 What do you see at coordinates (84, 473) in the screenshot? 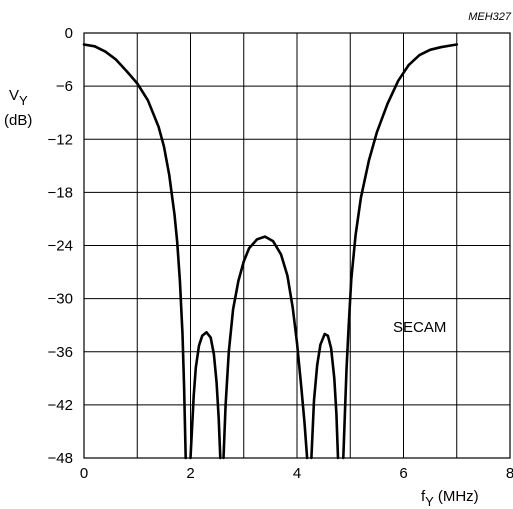
I see `x-tick-label: 0` at bounding box center [84, 473].